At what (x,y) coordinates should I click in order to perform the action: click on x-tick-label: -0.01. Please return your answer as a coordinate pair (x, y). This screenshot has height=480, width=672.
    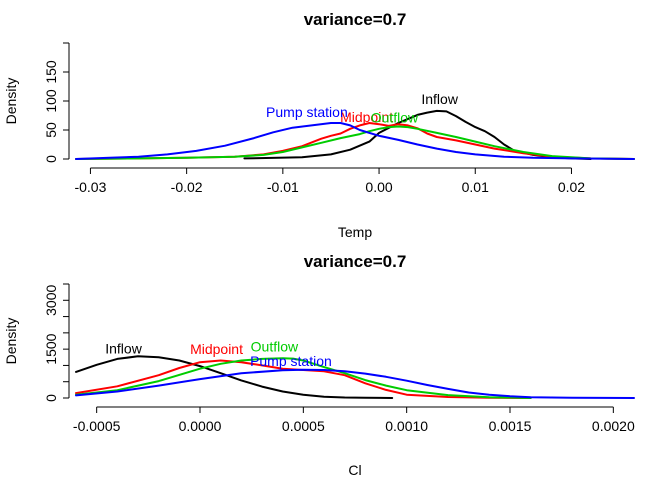
    Looking at the image, I should click on (283, 187).